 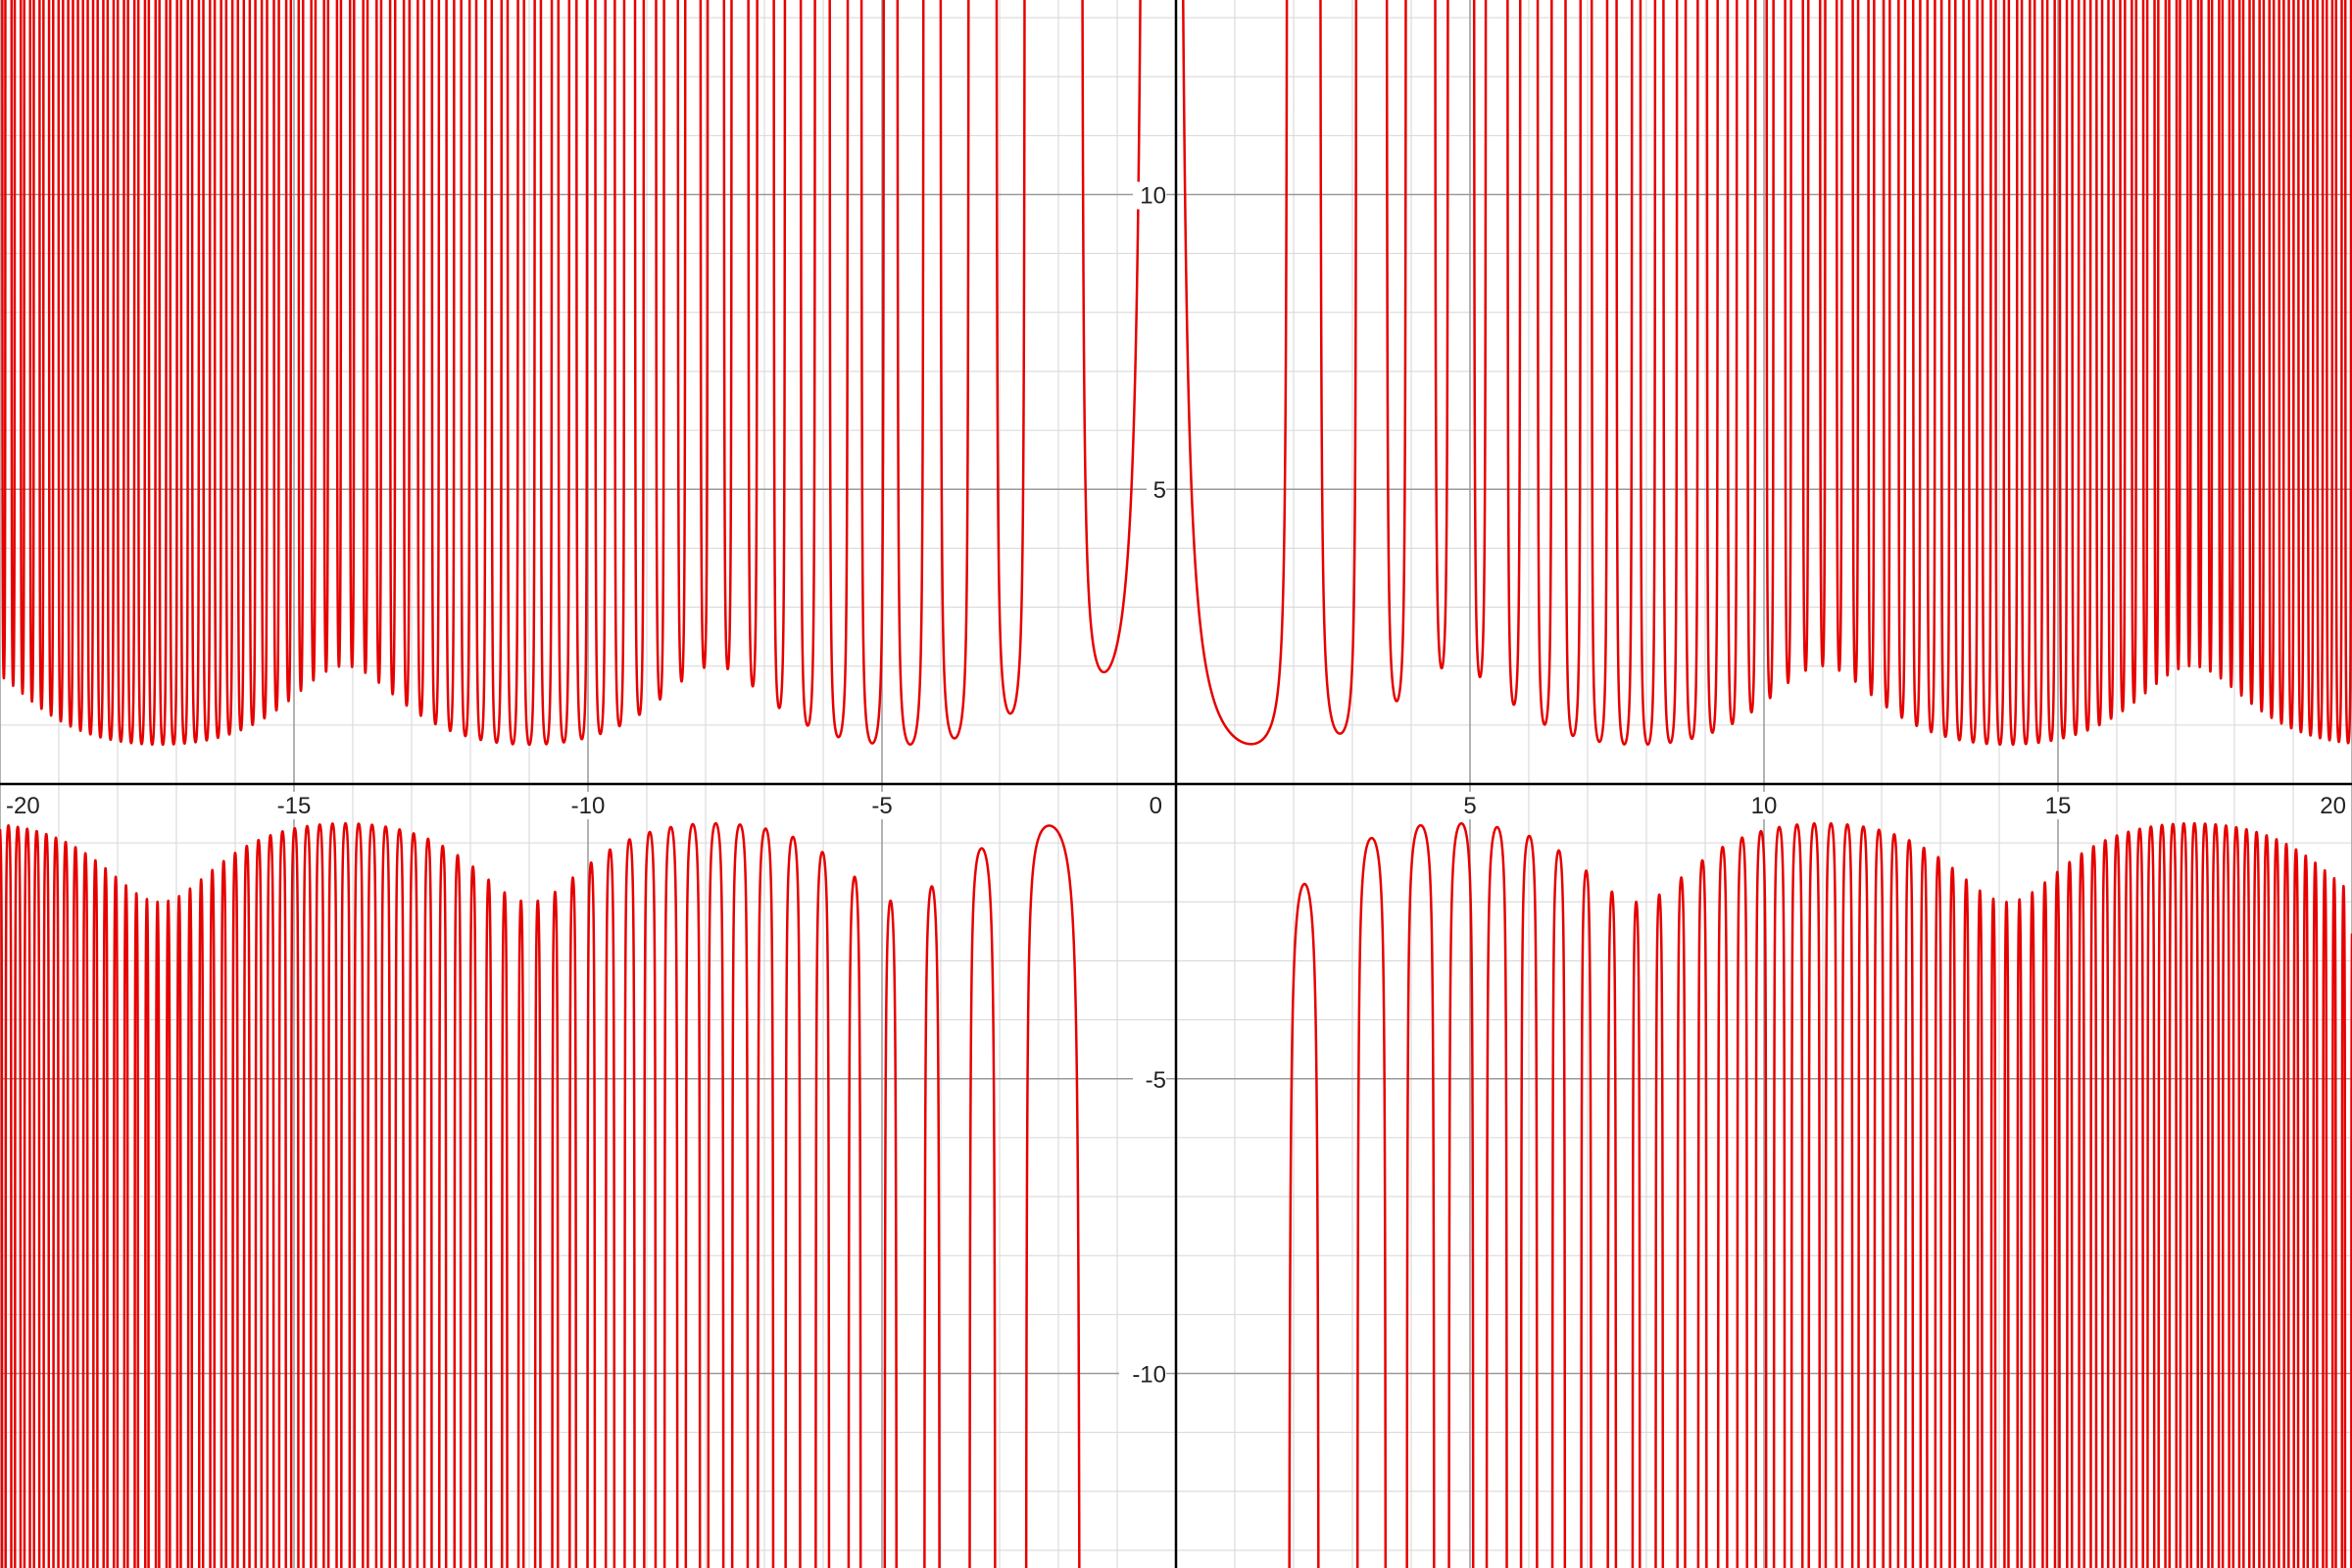 I want to click on x-tick-label: -15, so click(x=294, y=806).